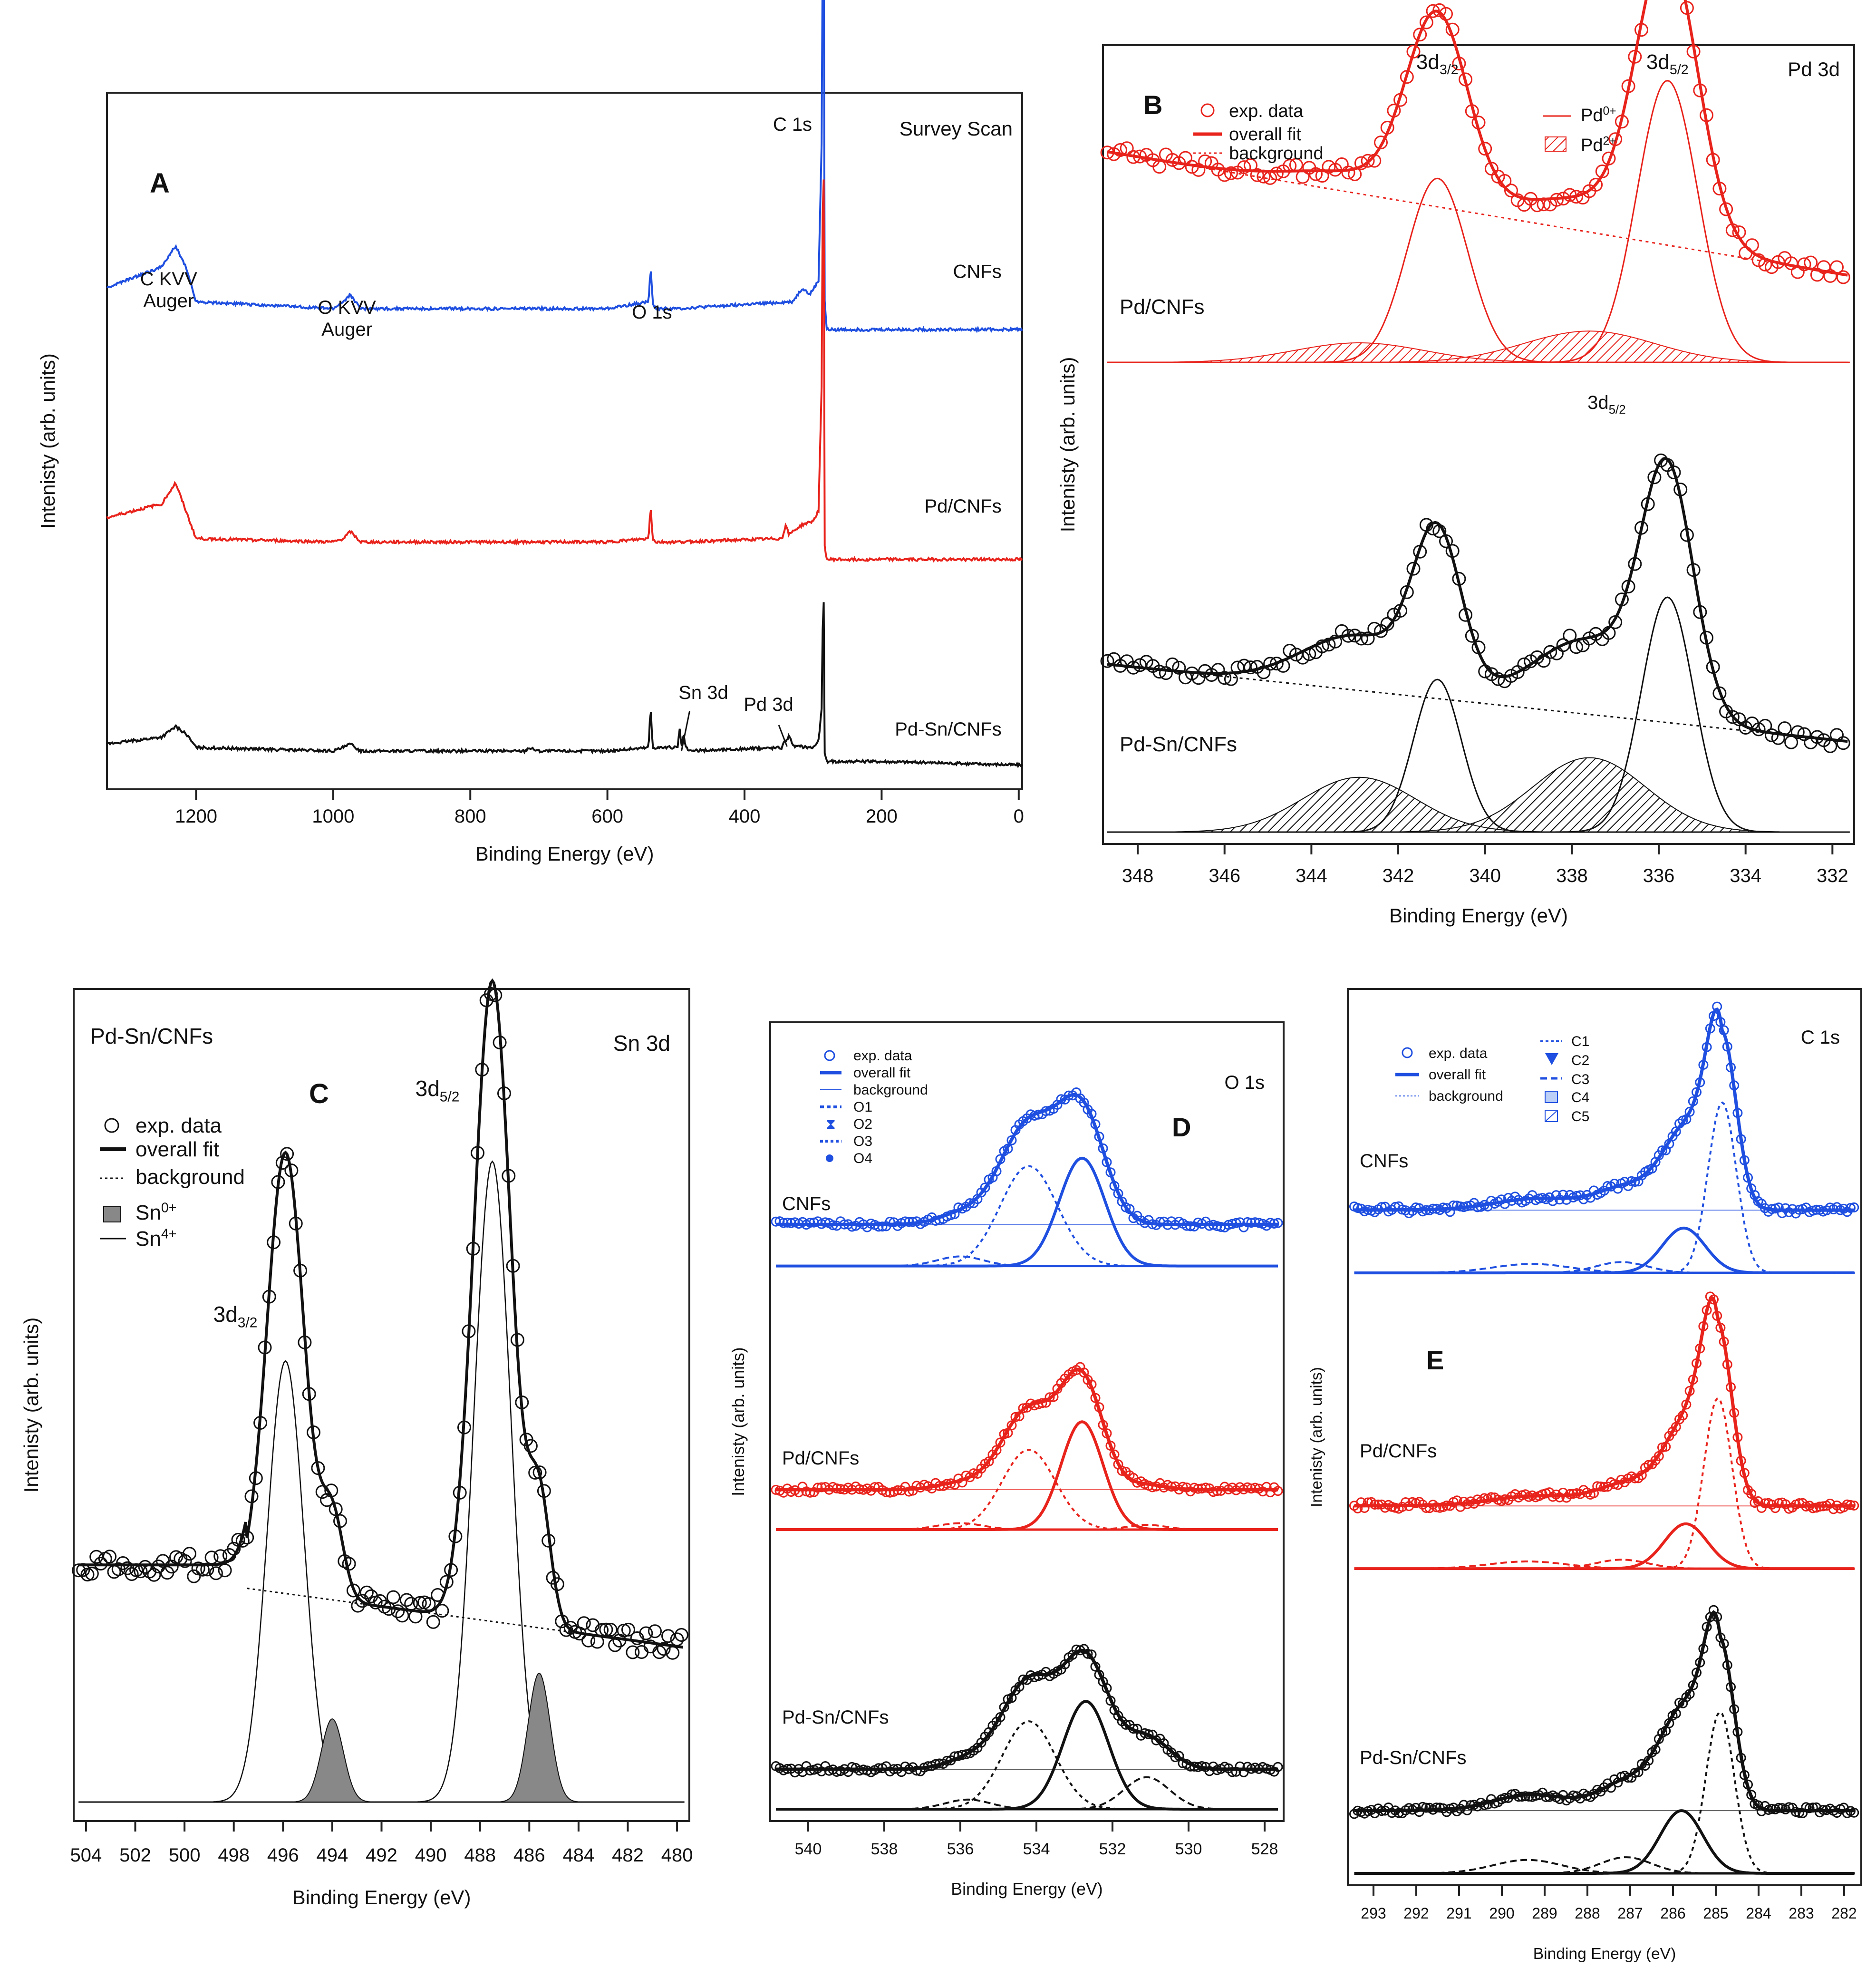  Describe the element at coordinates (155, 1238) in the screenshot. I see `legend-sn4-label: Sn4+` at that location.